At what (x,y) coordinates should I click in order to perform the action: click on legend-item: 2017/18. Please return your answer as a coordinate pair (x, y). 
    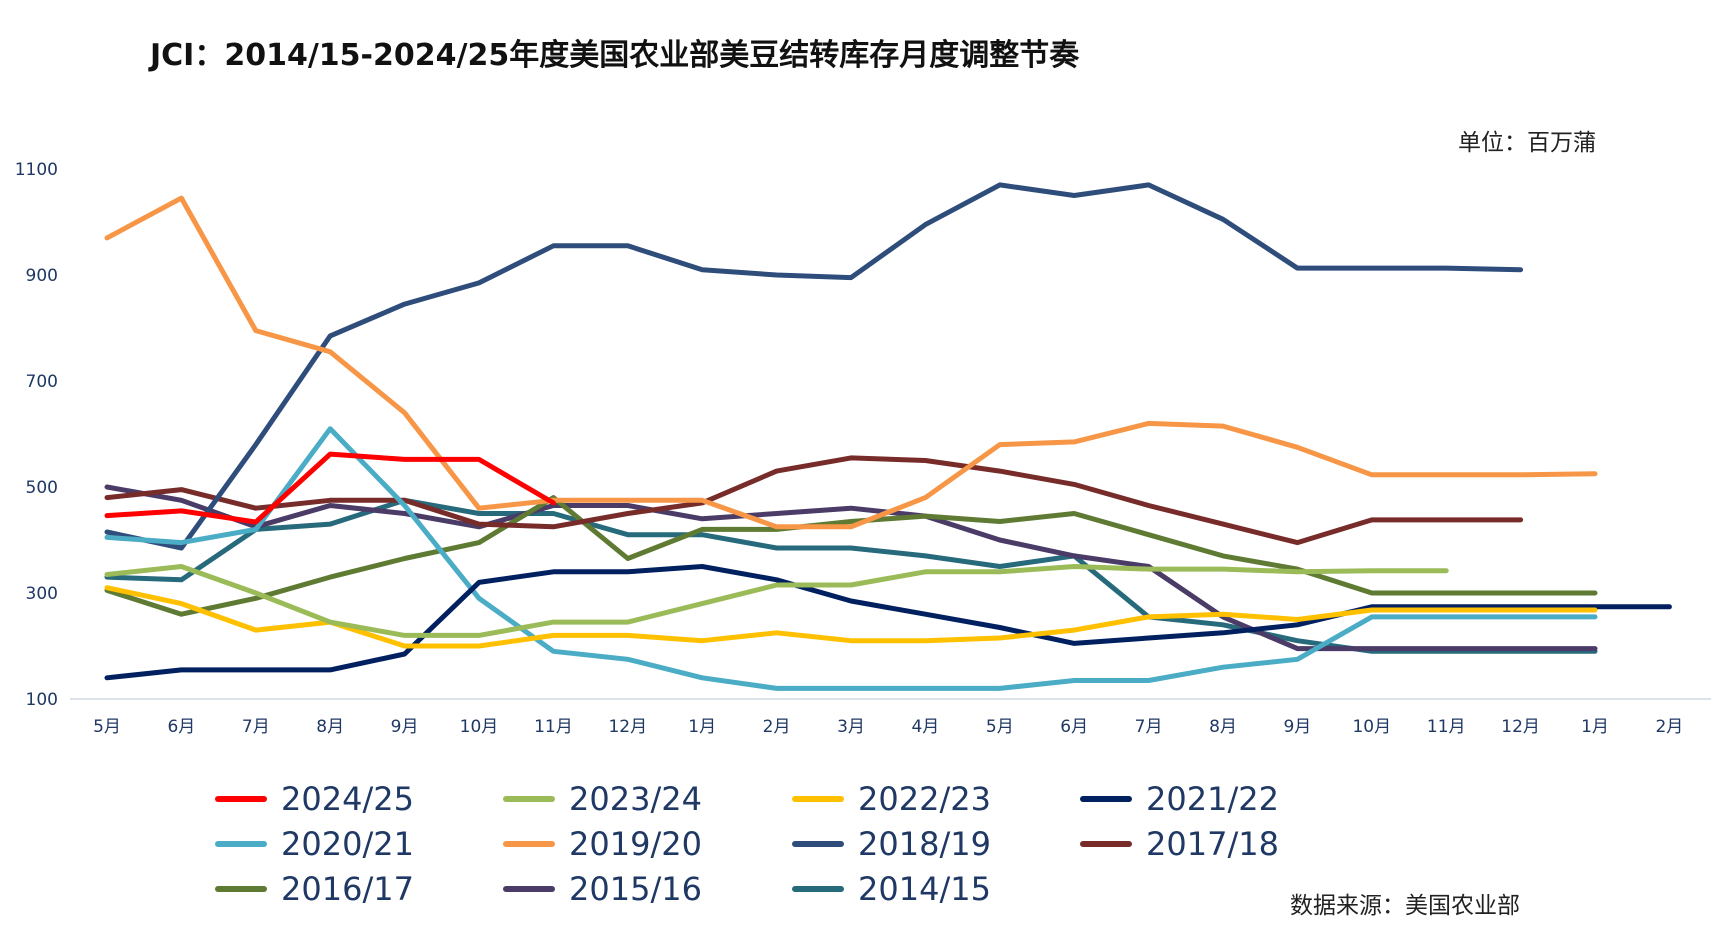
    Looking at the image, I should click on (1179, 844).